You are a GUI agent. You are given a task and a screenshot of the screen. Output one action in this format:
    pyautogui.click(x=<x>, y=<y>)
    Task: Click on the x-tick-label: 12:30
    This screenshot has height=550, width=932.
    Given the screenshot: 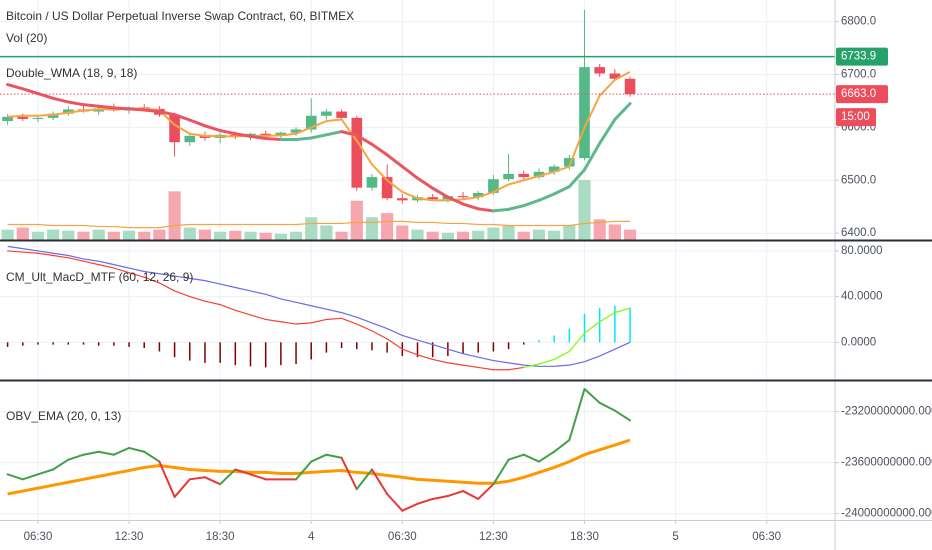 What is the action you would take?
    pyautogui.click(x=129, y=537)
    